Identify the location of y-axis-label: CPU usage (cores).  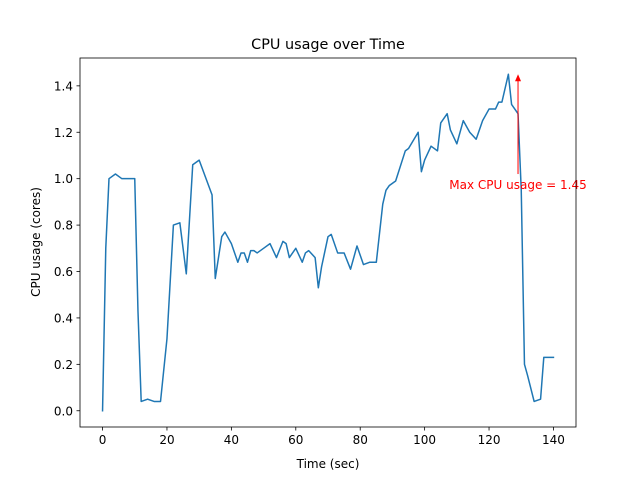
(36, 242).